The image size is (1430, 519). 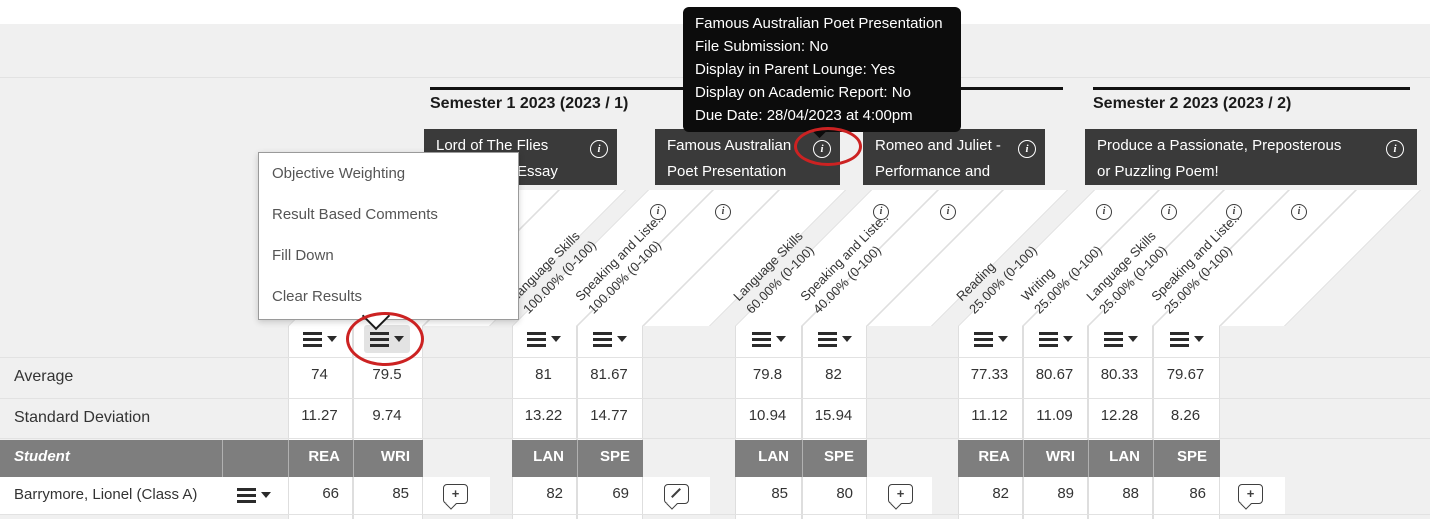 What do you see at coordinates (330, 493) in the screenshot?
I see `result-cell: 66` at bounding box center [330, 493].